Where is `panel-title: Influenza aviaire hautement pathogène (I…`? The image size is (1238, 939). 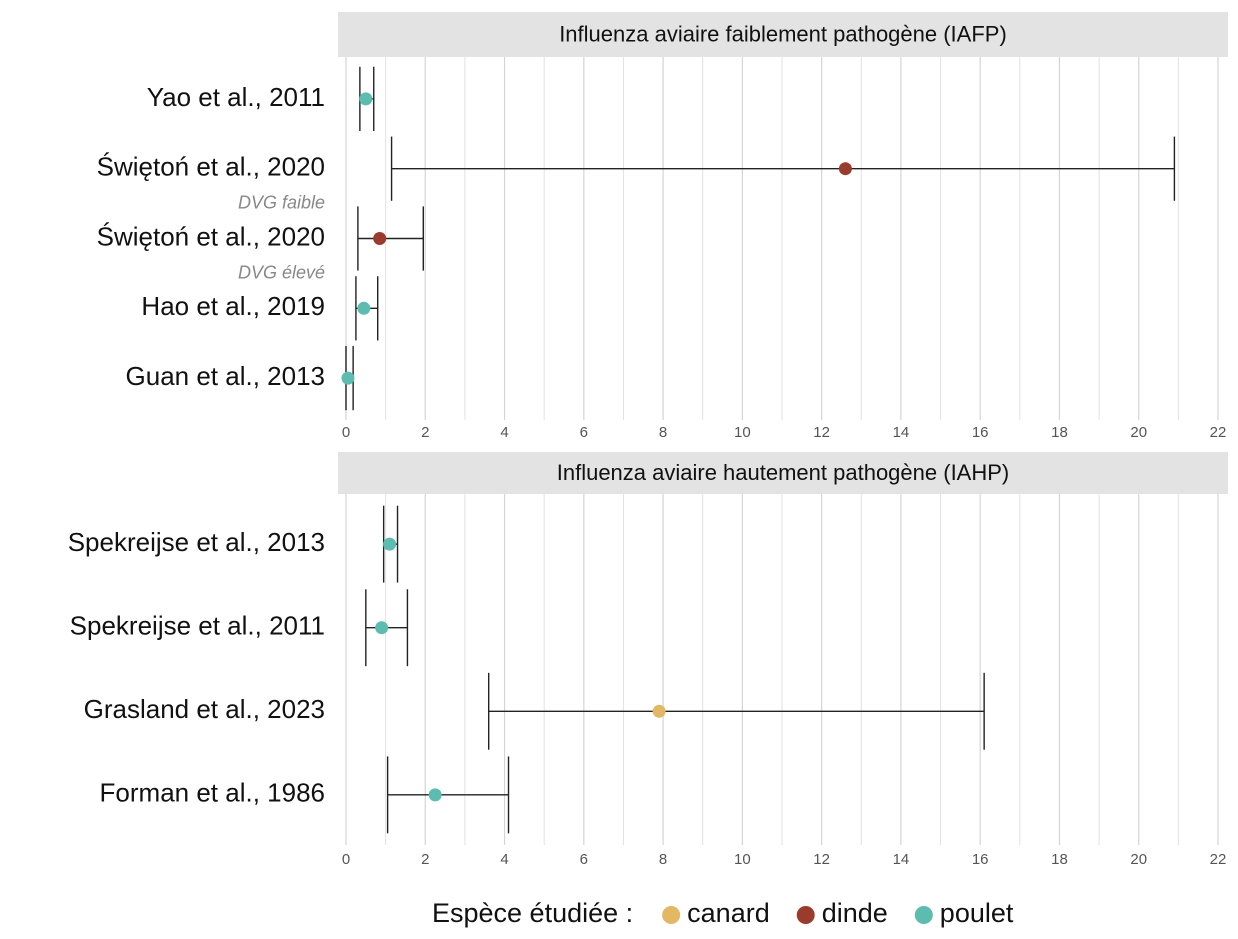 panel-title: Influenza aviaire hautement pathogène (I… is located at coordinates (783, 472).